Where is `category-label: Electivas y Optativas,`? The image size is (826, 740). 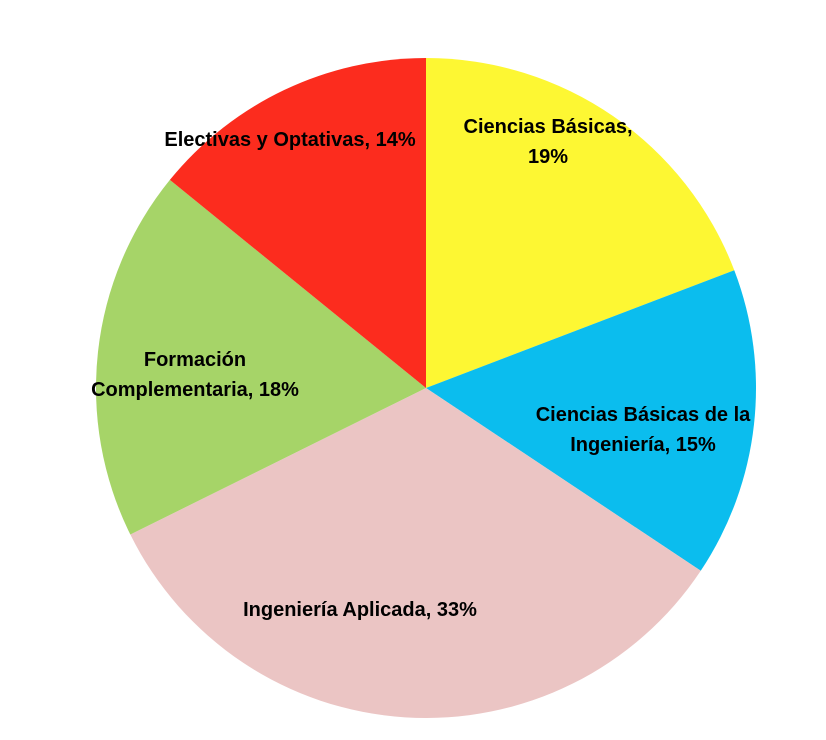
category-label: Electivas y Optativas, is located at coordinates (267, 140).